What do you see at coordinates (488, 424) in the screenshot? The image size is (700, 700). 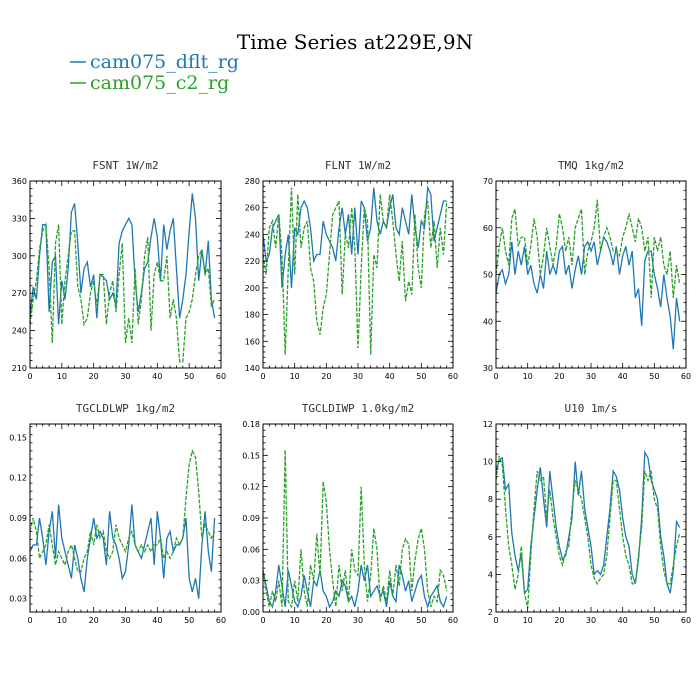 I see `y-tick-label: 12` at bounding box center [488, 424].